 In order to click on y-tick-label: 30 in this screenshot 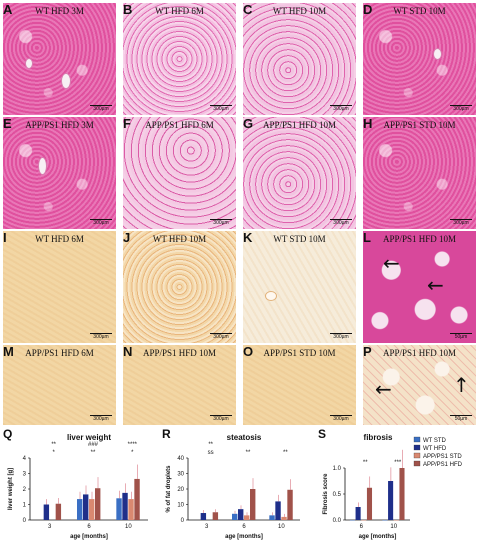, I will do `click(180, 475)`.